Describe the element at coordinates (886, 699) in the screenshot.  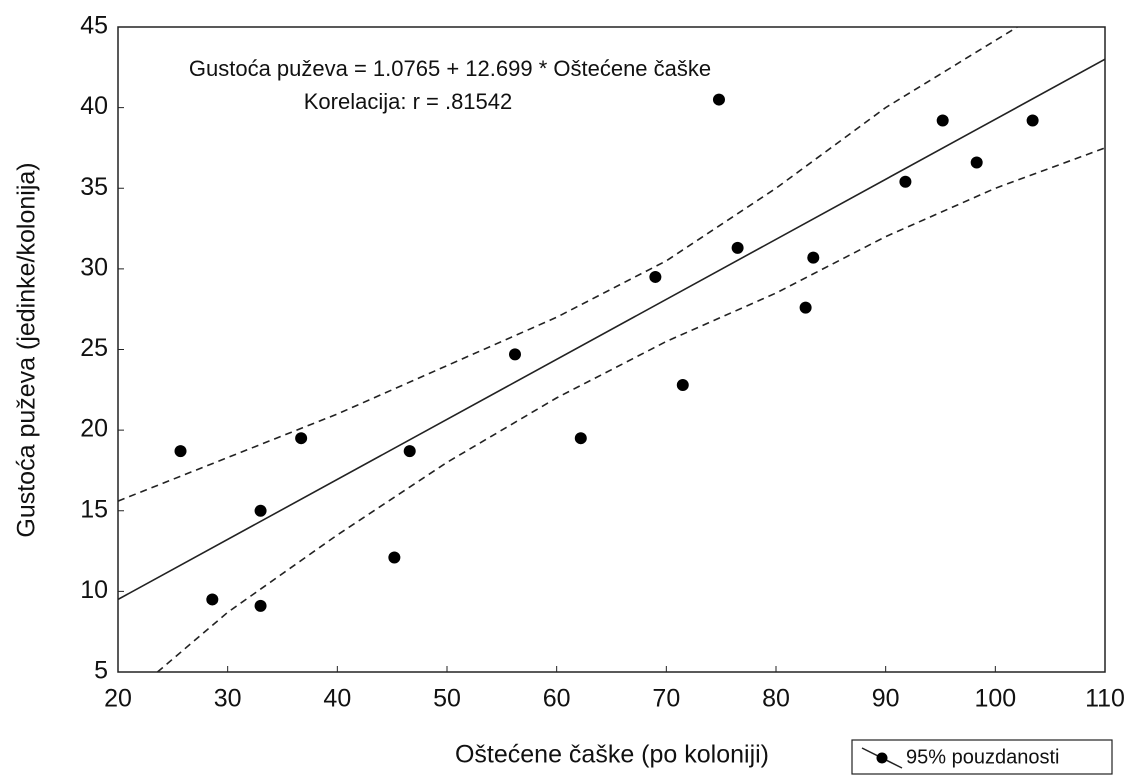
I see `x-tick-label: 90` at that location.